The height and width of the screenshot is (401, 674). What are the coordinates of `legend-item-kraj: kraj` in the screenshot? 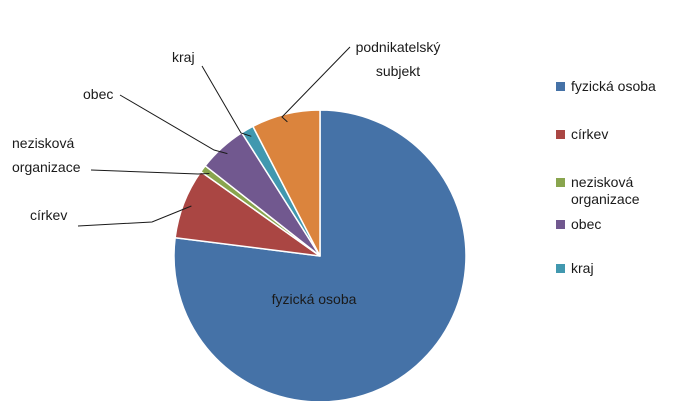 It's located at (615, 284).